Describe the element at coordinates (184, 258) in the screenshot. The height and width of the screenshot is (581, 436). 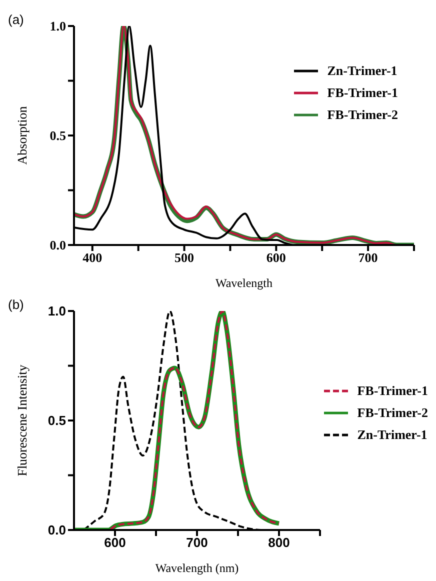
I see `x-tick-label: 500` at that location.